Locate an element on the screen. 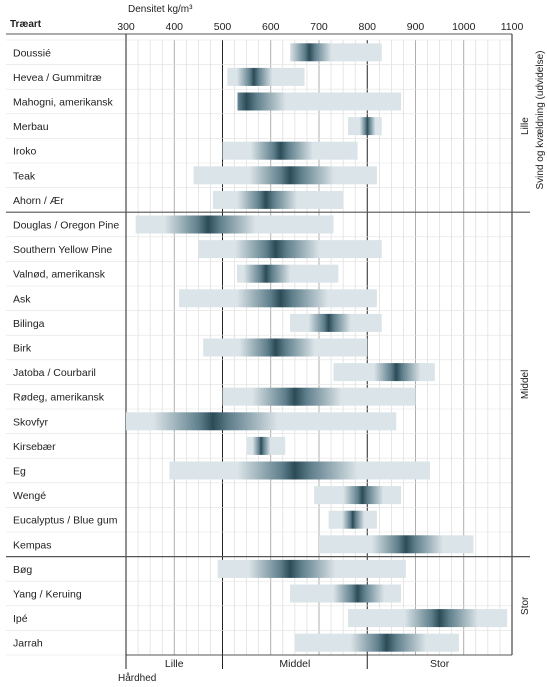  species-label: Jatoba / Courbaril is located at coordinates (54, 373).